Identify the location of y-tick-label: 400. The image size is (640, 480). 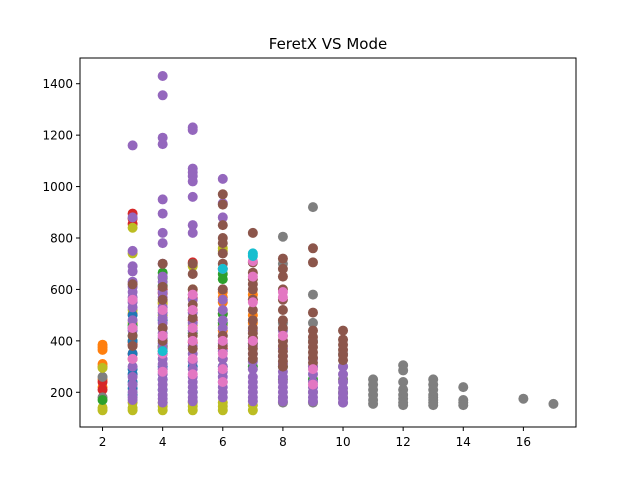
(61, 341).